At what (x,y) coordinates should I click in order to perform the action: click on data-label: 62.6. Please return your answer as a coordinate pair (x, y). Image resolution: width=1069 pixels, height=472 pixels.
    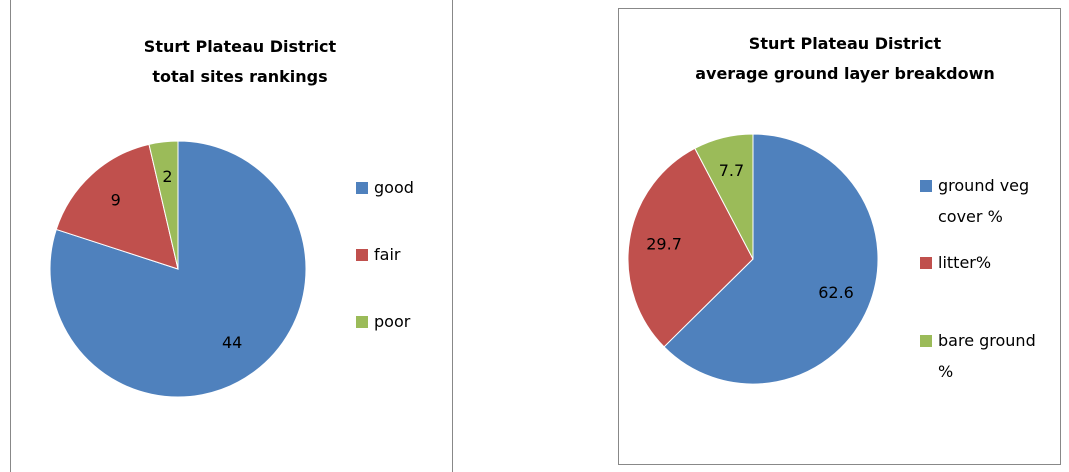
    Looking at the image, I should click on (836, 292).